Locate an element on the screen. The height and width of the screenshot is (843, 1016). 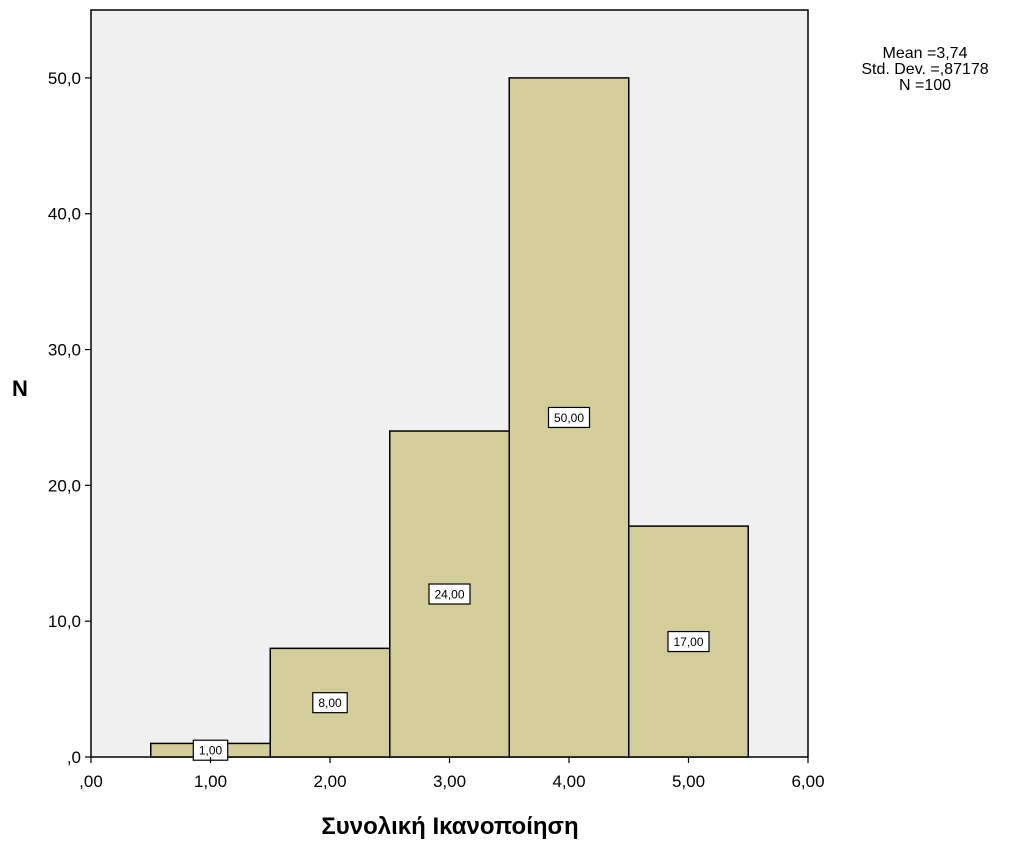
value-label-text: 17,00 is located at coordinates (688, 642).